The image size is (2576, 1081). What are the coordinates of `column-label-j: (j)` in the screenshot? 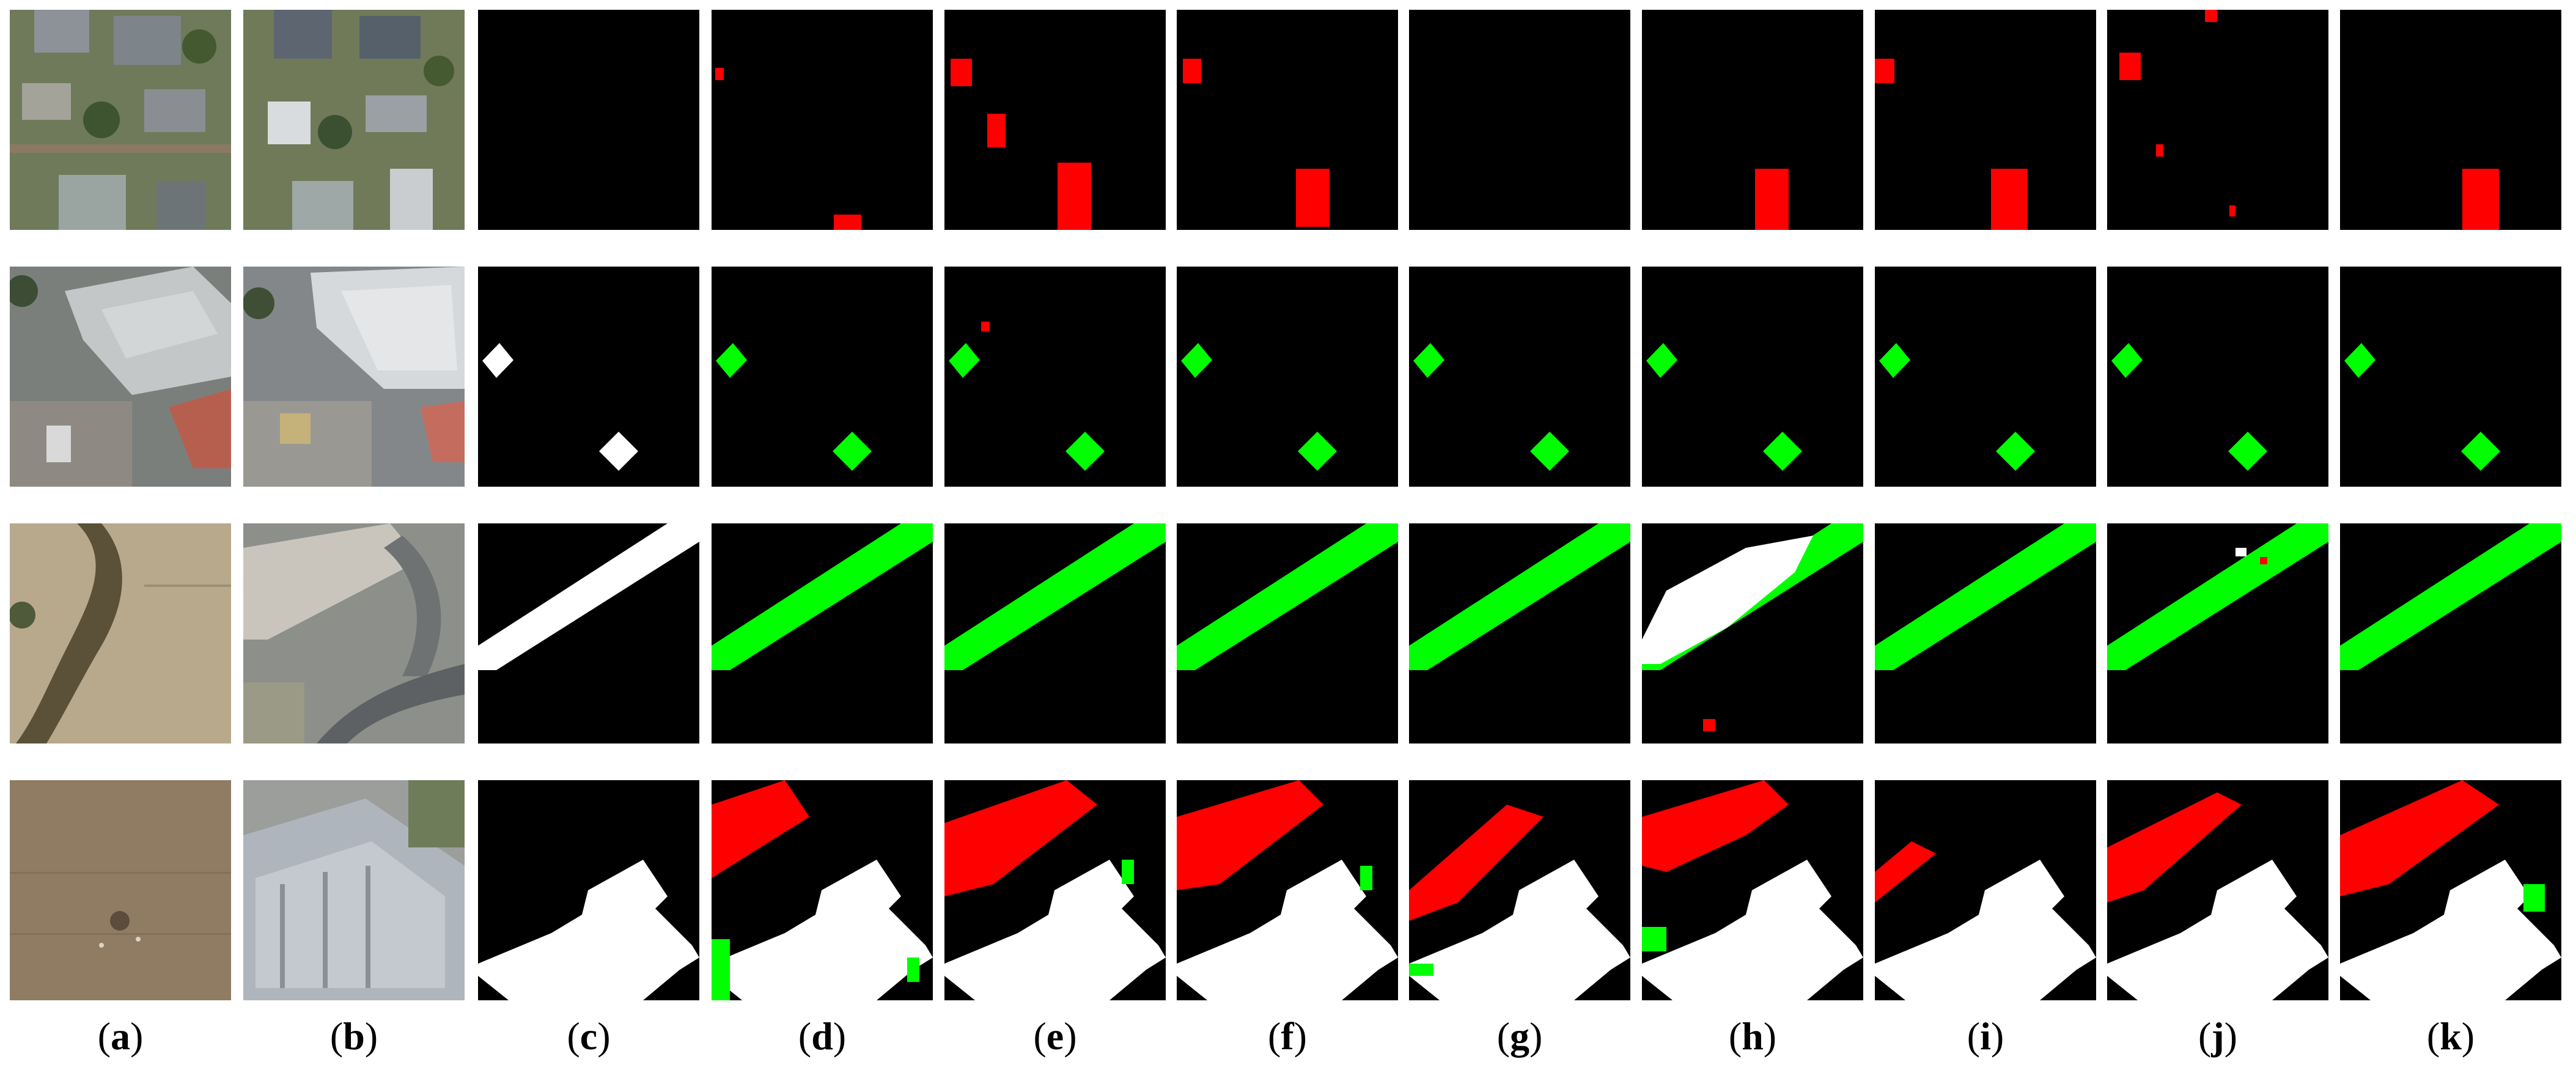 It's located at (2217, 1036).